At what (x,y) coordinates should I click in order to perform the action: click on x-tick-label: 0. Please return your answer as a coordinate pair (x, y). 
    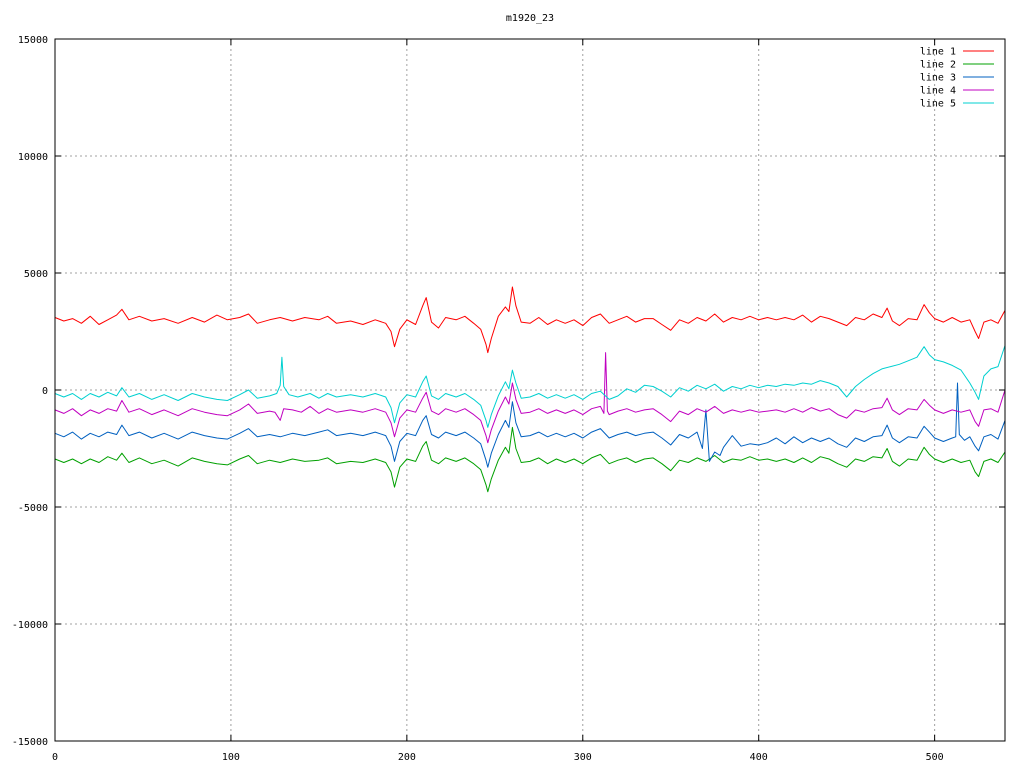
    Looking at the image, I should click on (55, 757).